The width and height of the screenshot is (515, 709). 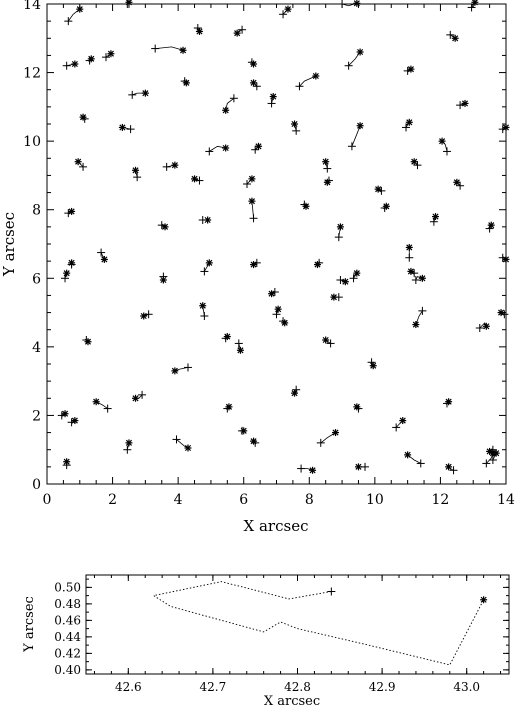 What do you see at coordinates (292, 701) in the screenshot?
I see `bottom-x-axis-title: X arcsec` at bounding box center [292, 701].